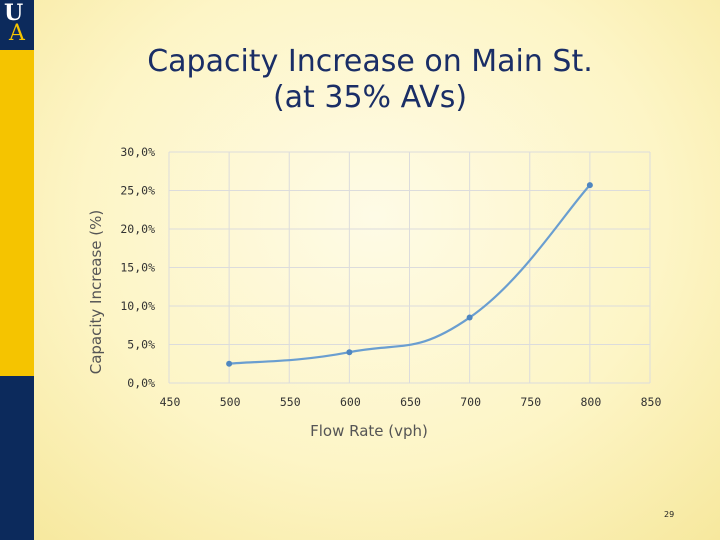  What do you see at coordinates (530, 402) in the screenshot?
I see `x-tick-label: 750` at bounding box center [530, 402].